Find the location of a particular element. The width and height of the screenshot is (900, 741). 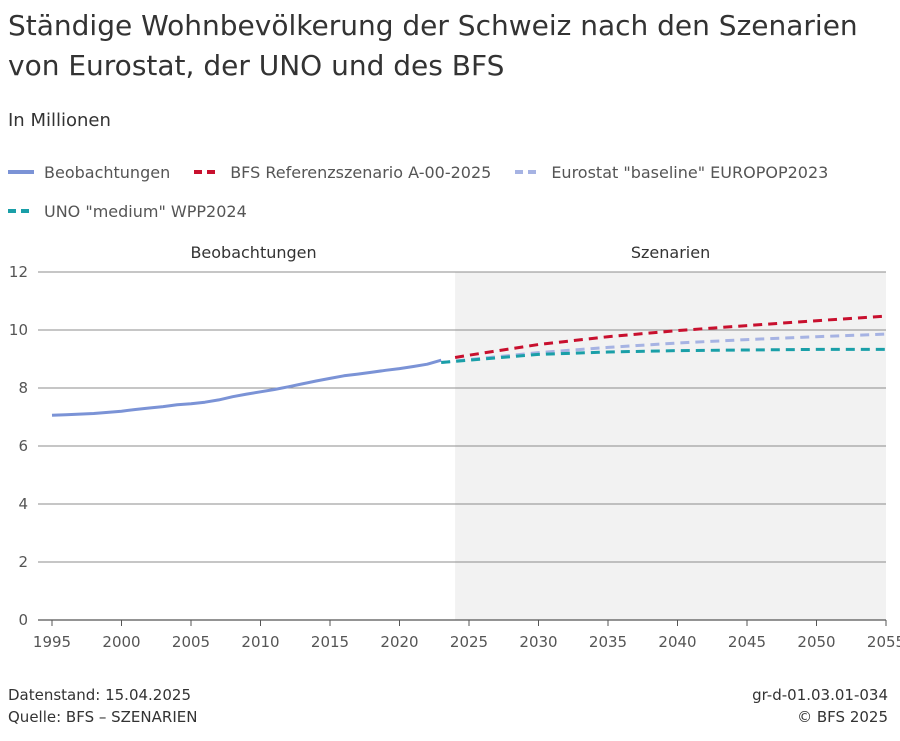

x-tick-label: 2030 is located at coordinates (538, 642).